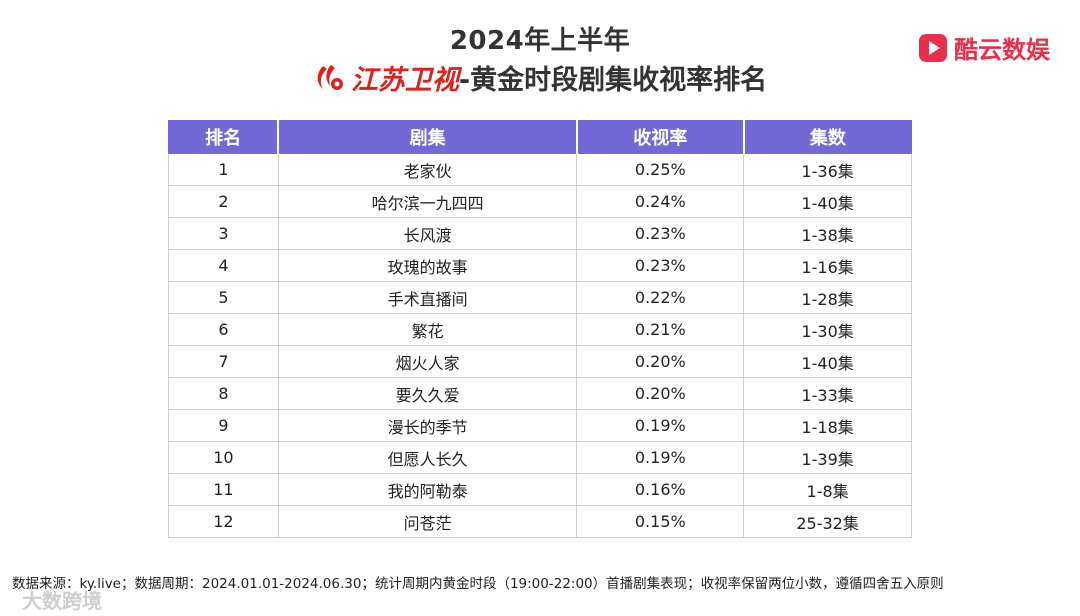  Describe the element at coordinates (1002, 50) in the screenshot. I see `brand-name: 酷云数娱` at that location.